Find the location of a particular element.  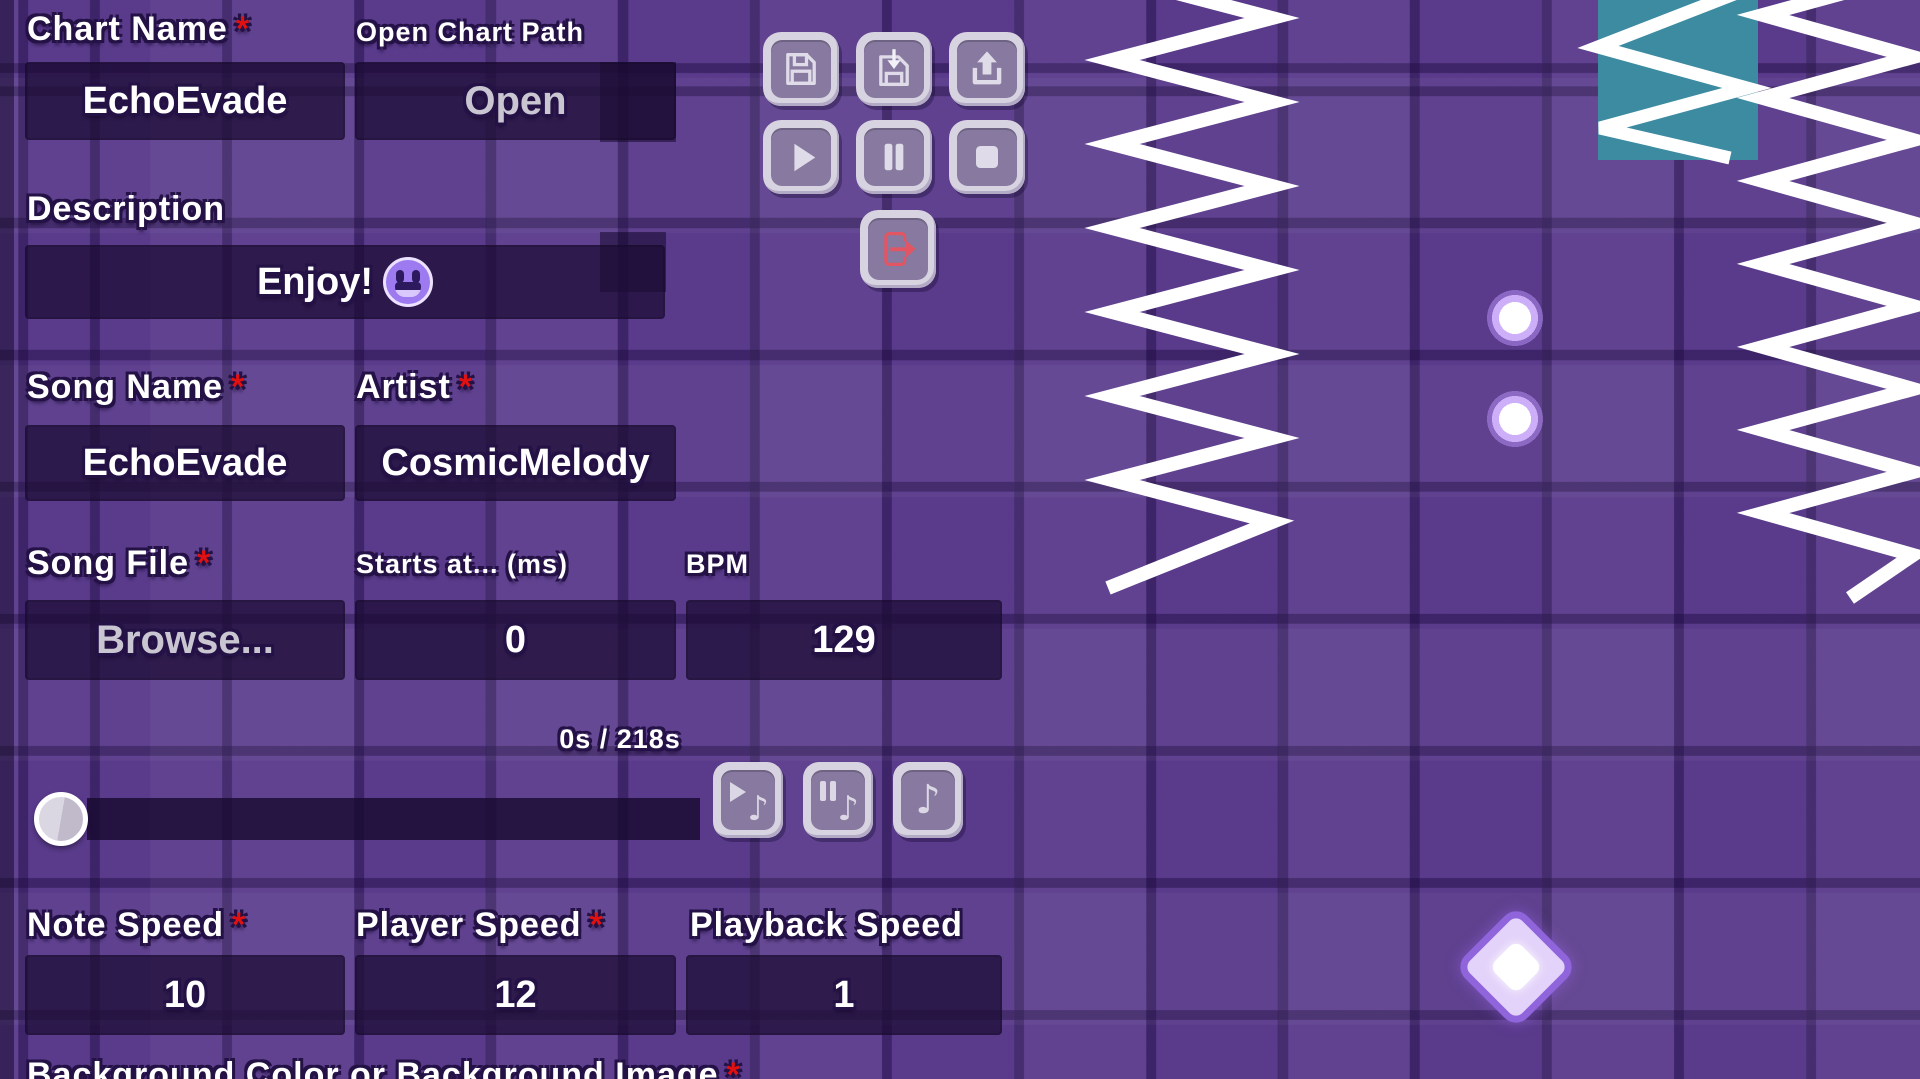

player-speed-input: 12 is located at coordinates (515, 995).